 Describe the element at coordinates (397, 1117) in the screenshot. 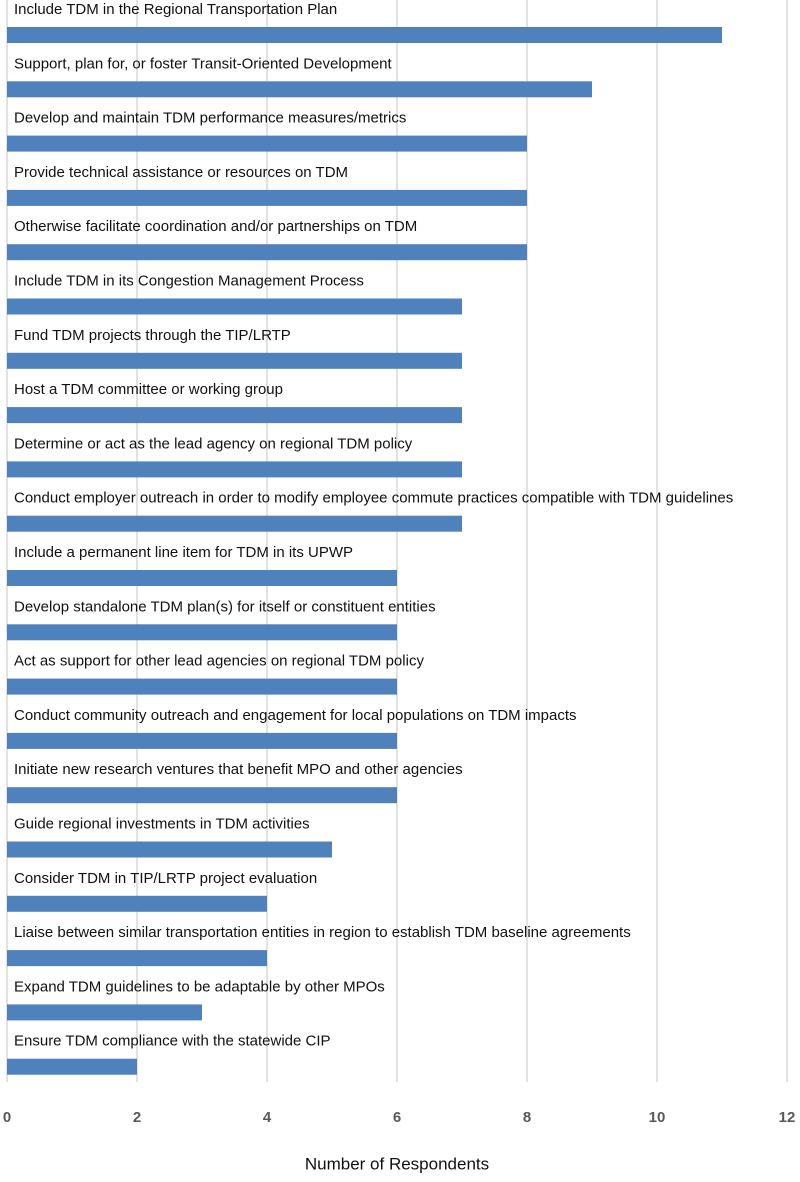

I see `x-tick-label: 6` at that location.